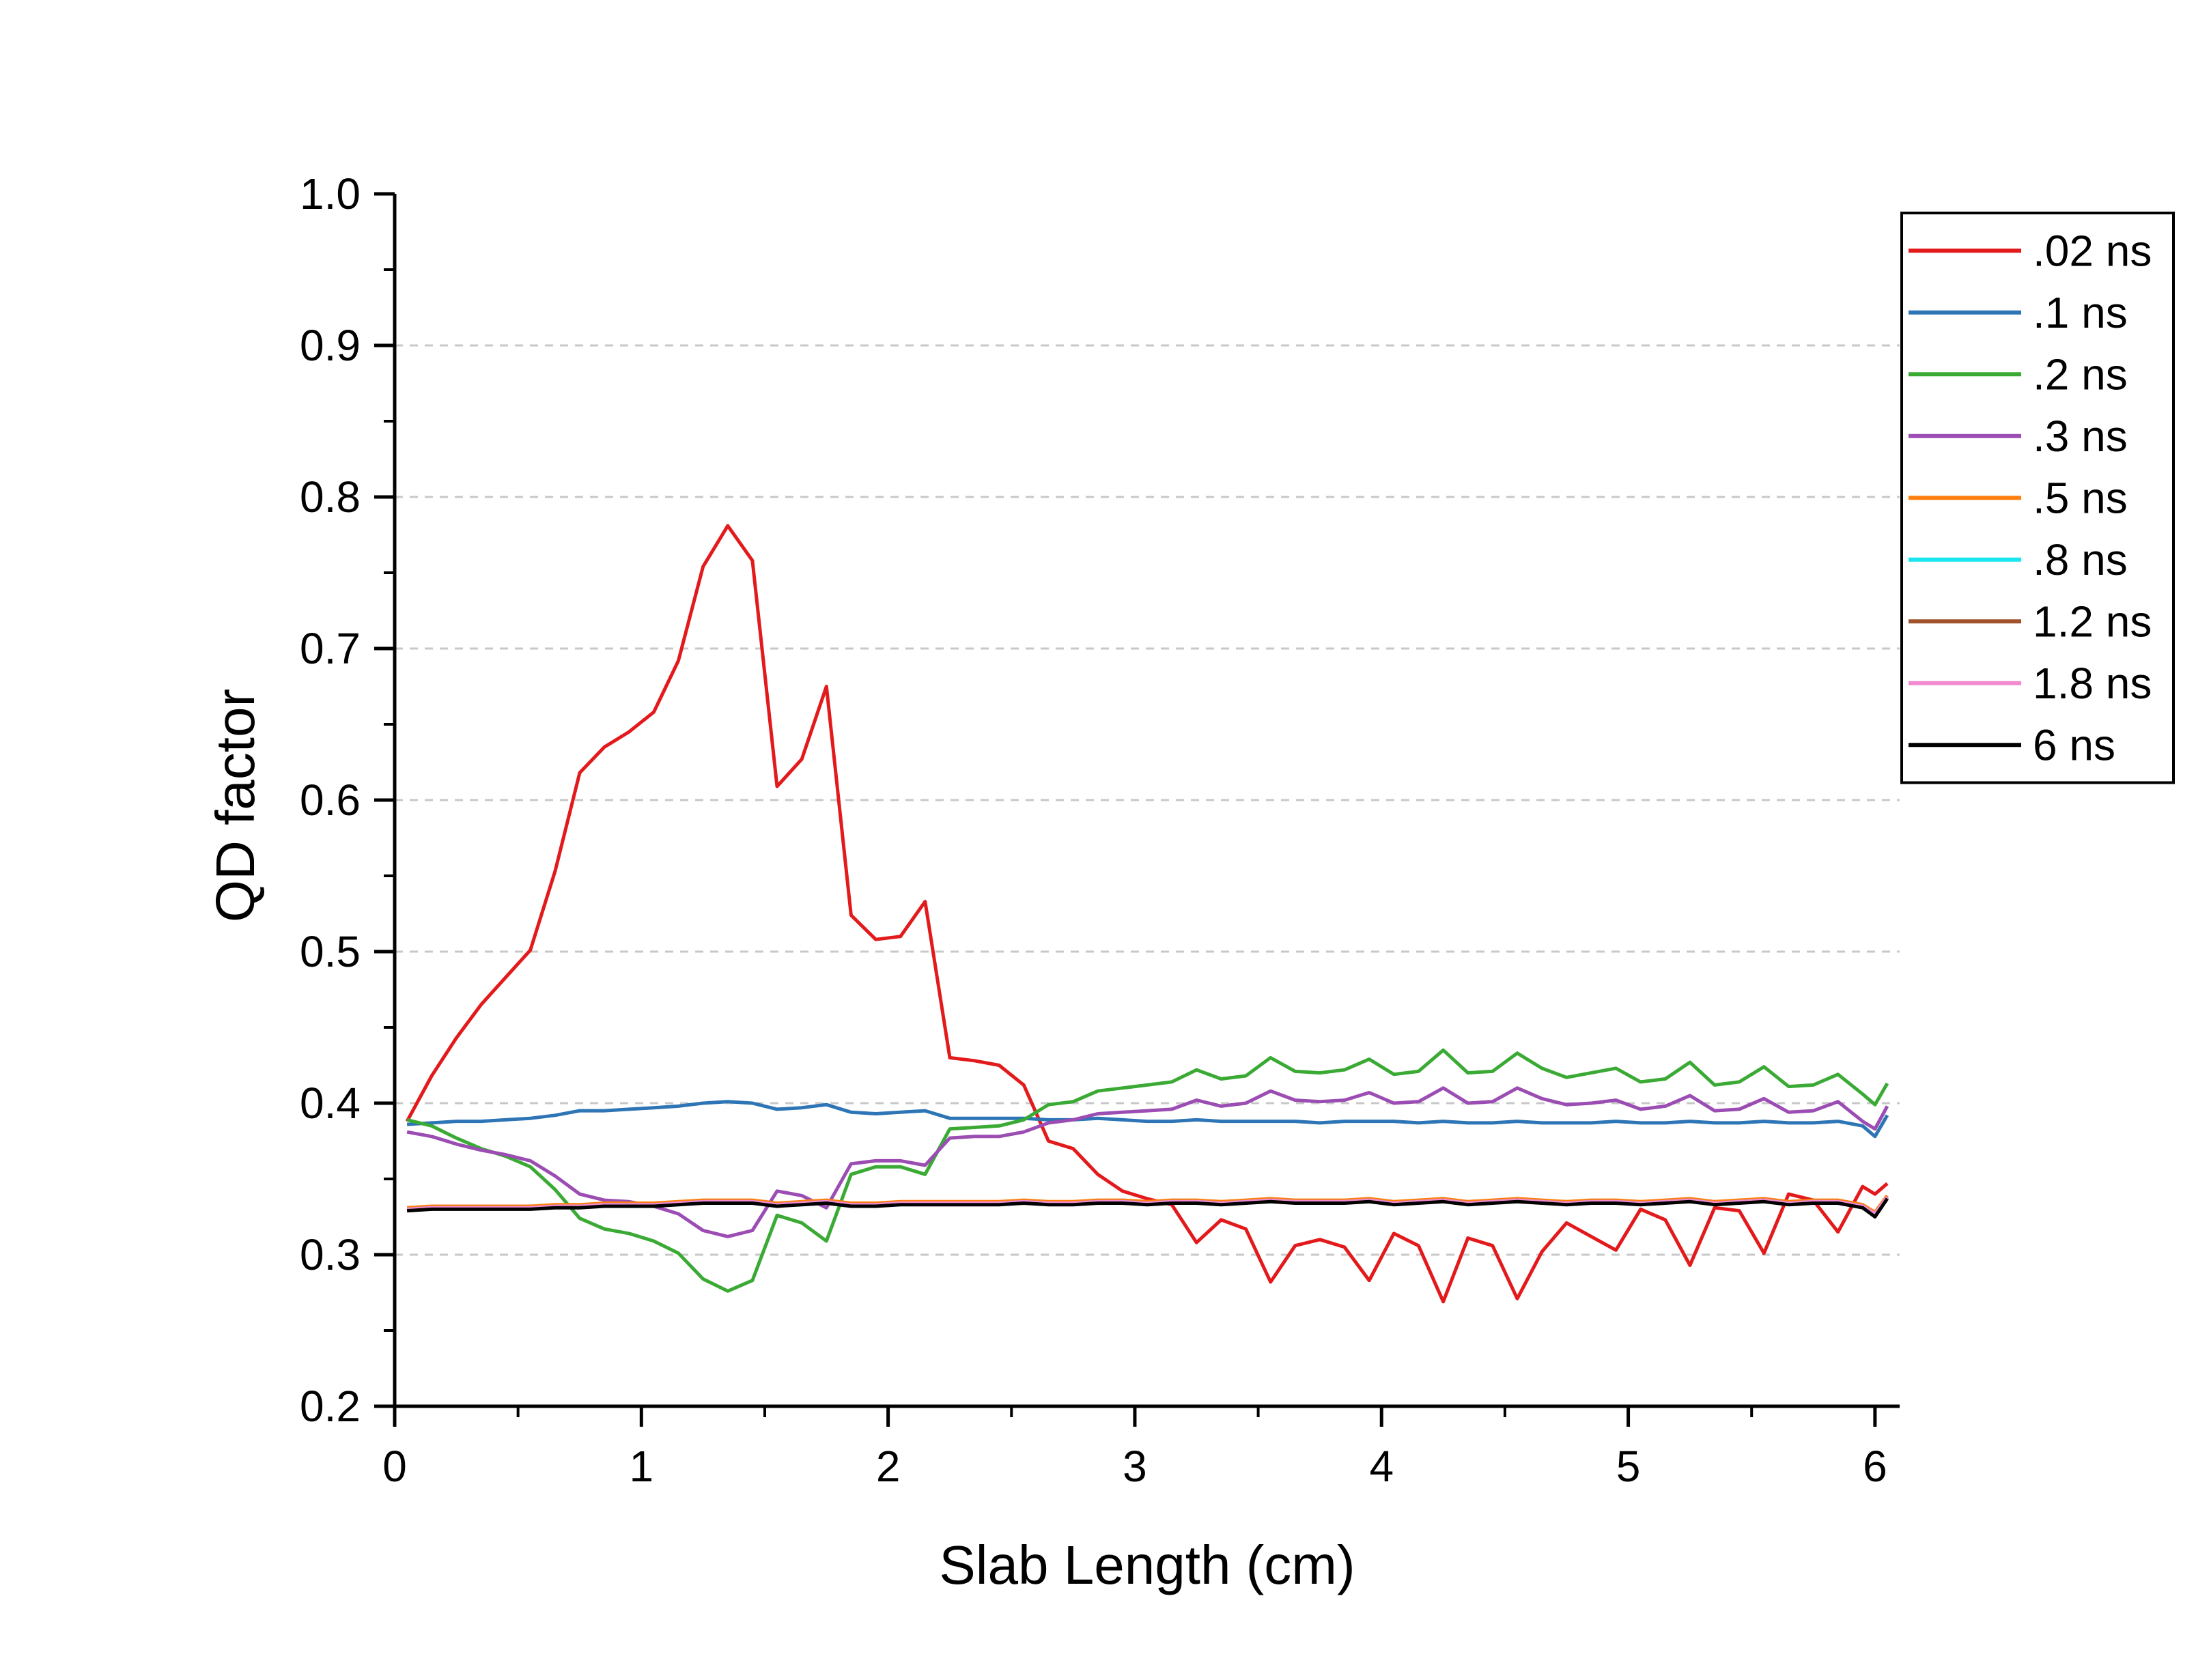  I want to click on y-tick-label: 0.9, so click(331, 345).